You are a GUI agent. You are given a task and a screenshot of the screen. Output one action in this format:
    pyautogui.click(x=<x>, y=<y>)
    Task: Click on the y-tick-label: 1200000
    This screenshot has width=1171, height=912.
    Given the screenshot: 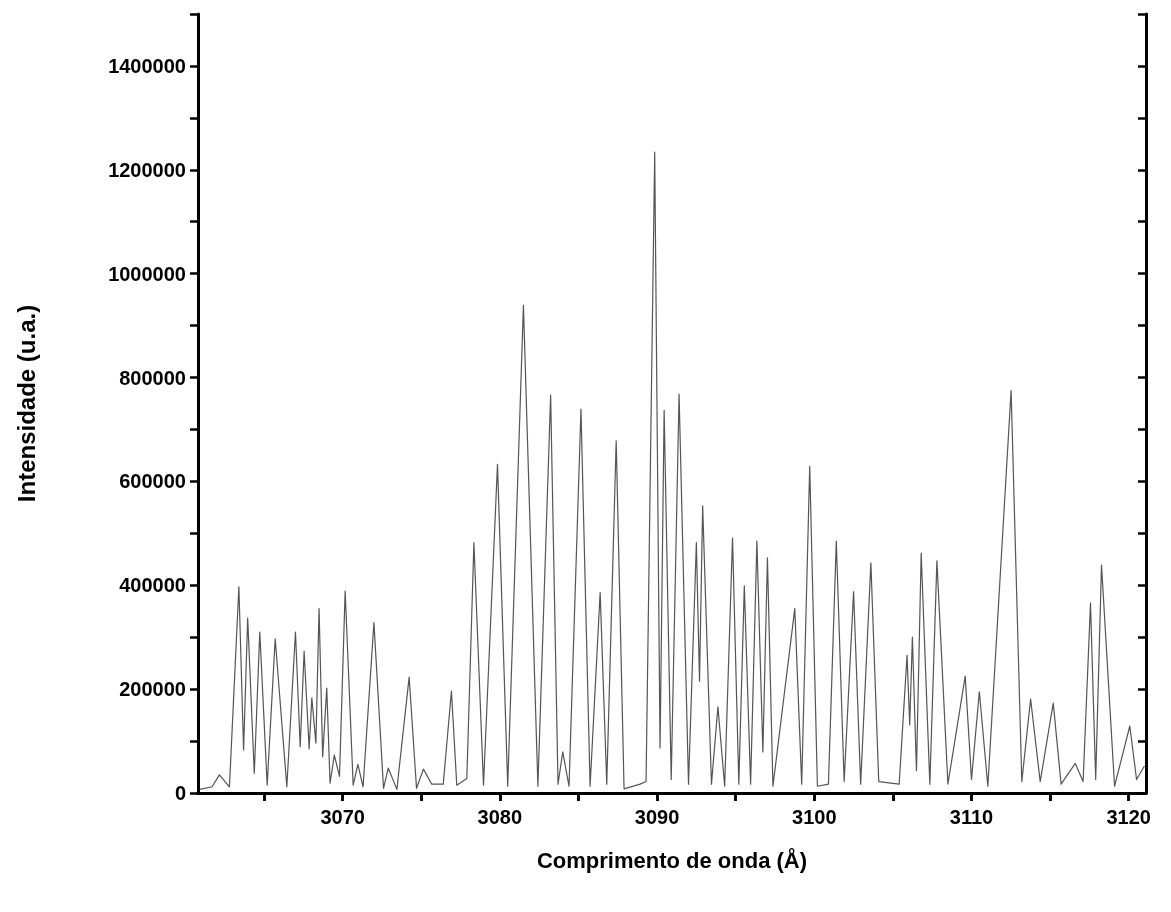 What is the action you would take?
    pyautogui.click(x=147, y=169)
    